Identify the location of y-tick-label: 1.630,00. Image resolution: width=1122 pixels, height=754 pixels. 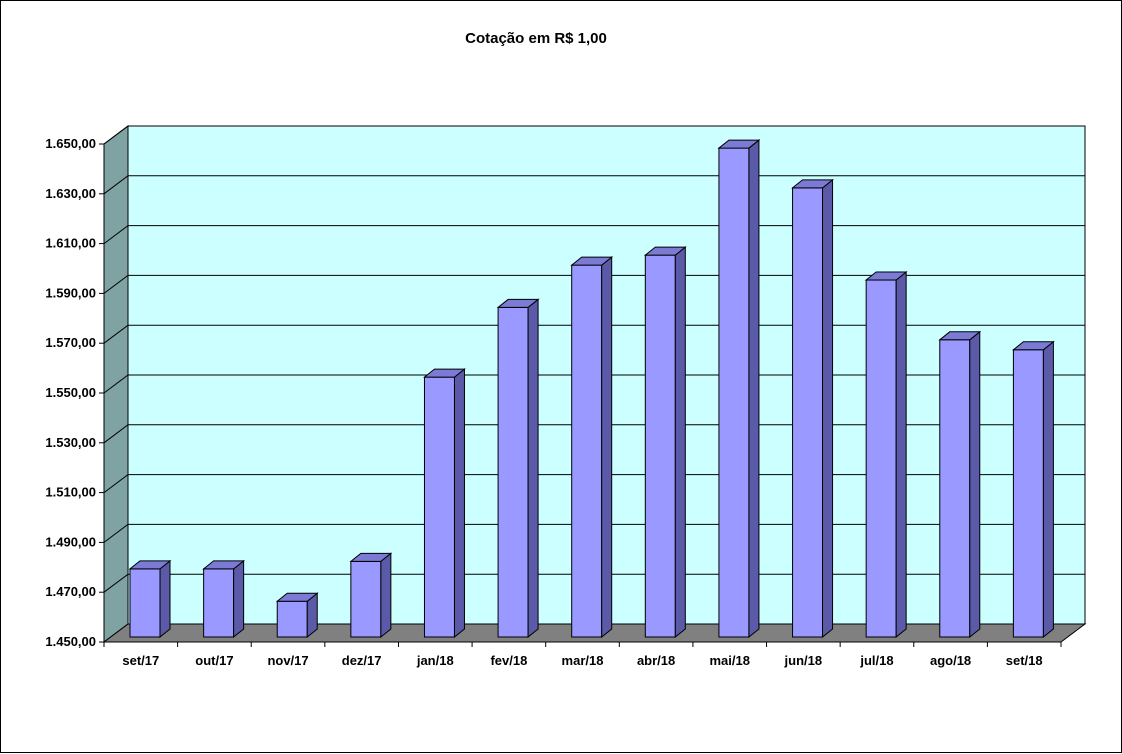
(70, 193).